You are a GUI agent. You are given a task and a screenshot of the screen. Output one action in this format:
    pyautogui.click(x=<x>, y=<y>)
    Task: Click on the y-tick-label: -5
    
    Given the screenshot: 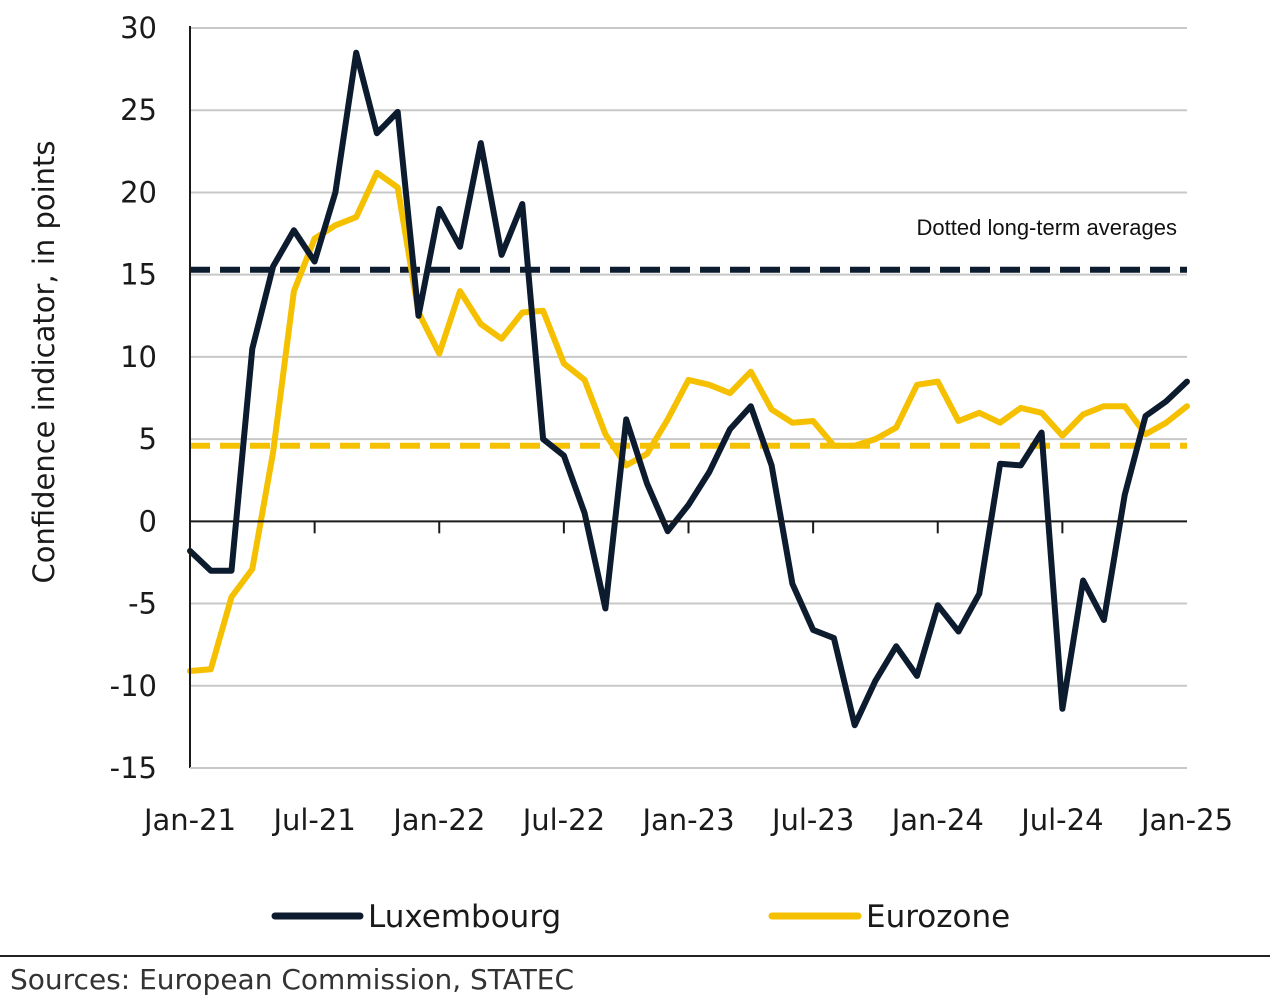 What is the action you would take?
    pyautogui.click(x=142, y=604)
    